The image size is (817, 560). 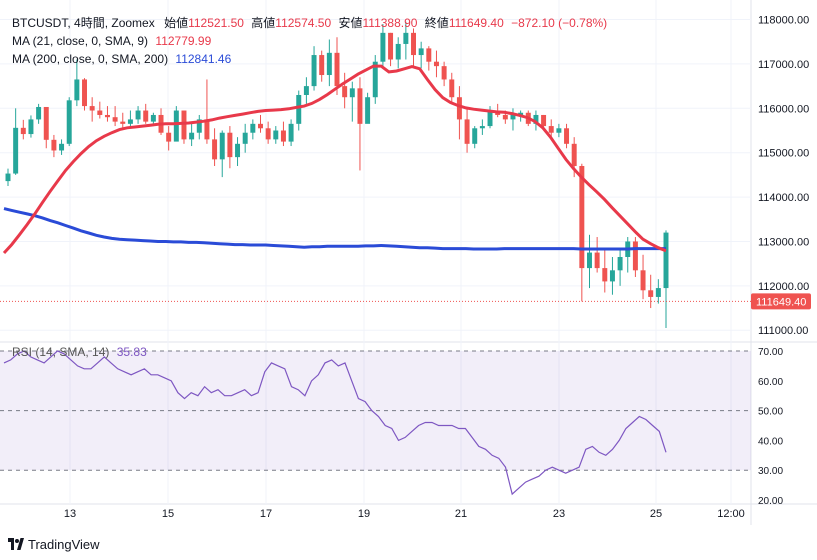 What do you see at coordinates (770, 471) in the screenshot?
I see `rsi-tick-label: 30.00` at bounding box center [770, 471].